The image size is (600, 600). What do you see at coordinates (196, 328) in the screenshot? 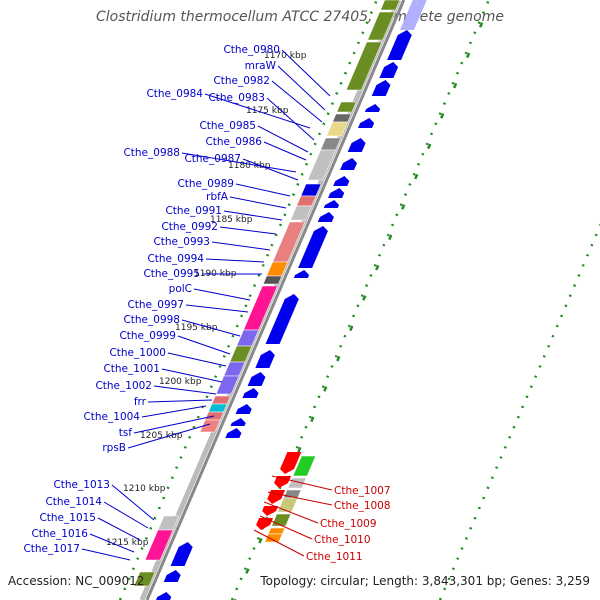
I see `kbp-tick-label: 1195 kbp` at bounding box center [196, 328].